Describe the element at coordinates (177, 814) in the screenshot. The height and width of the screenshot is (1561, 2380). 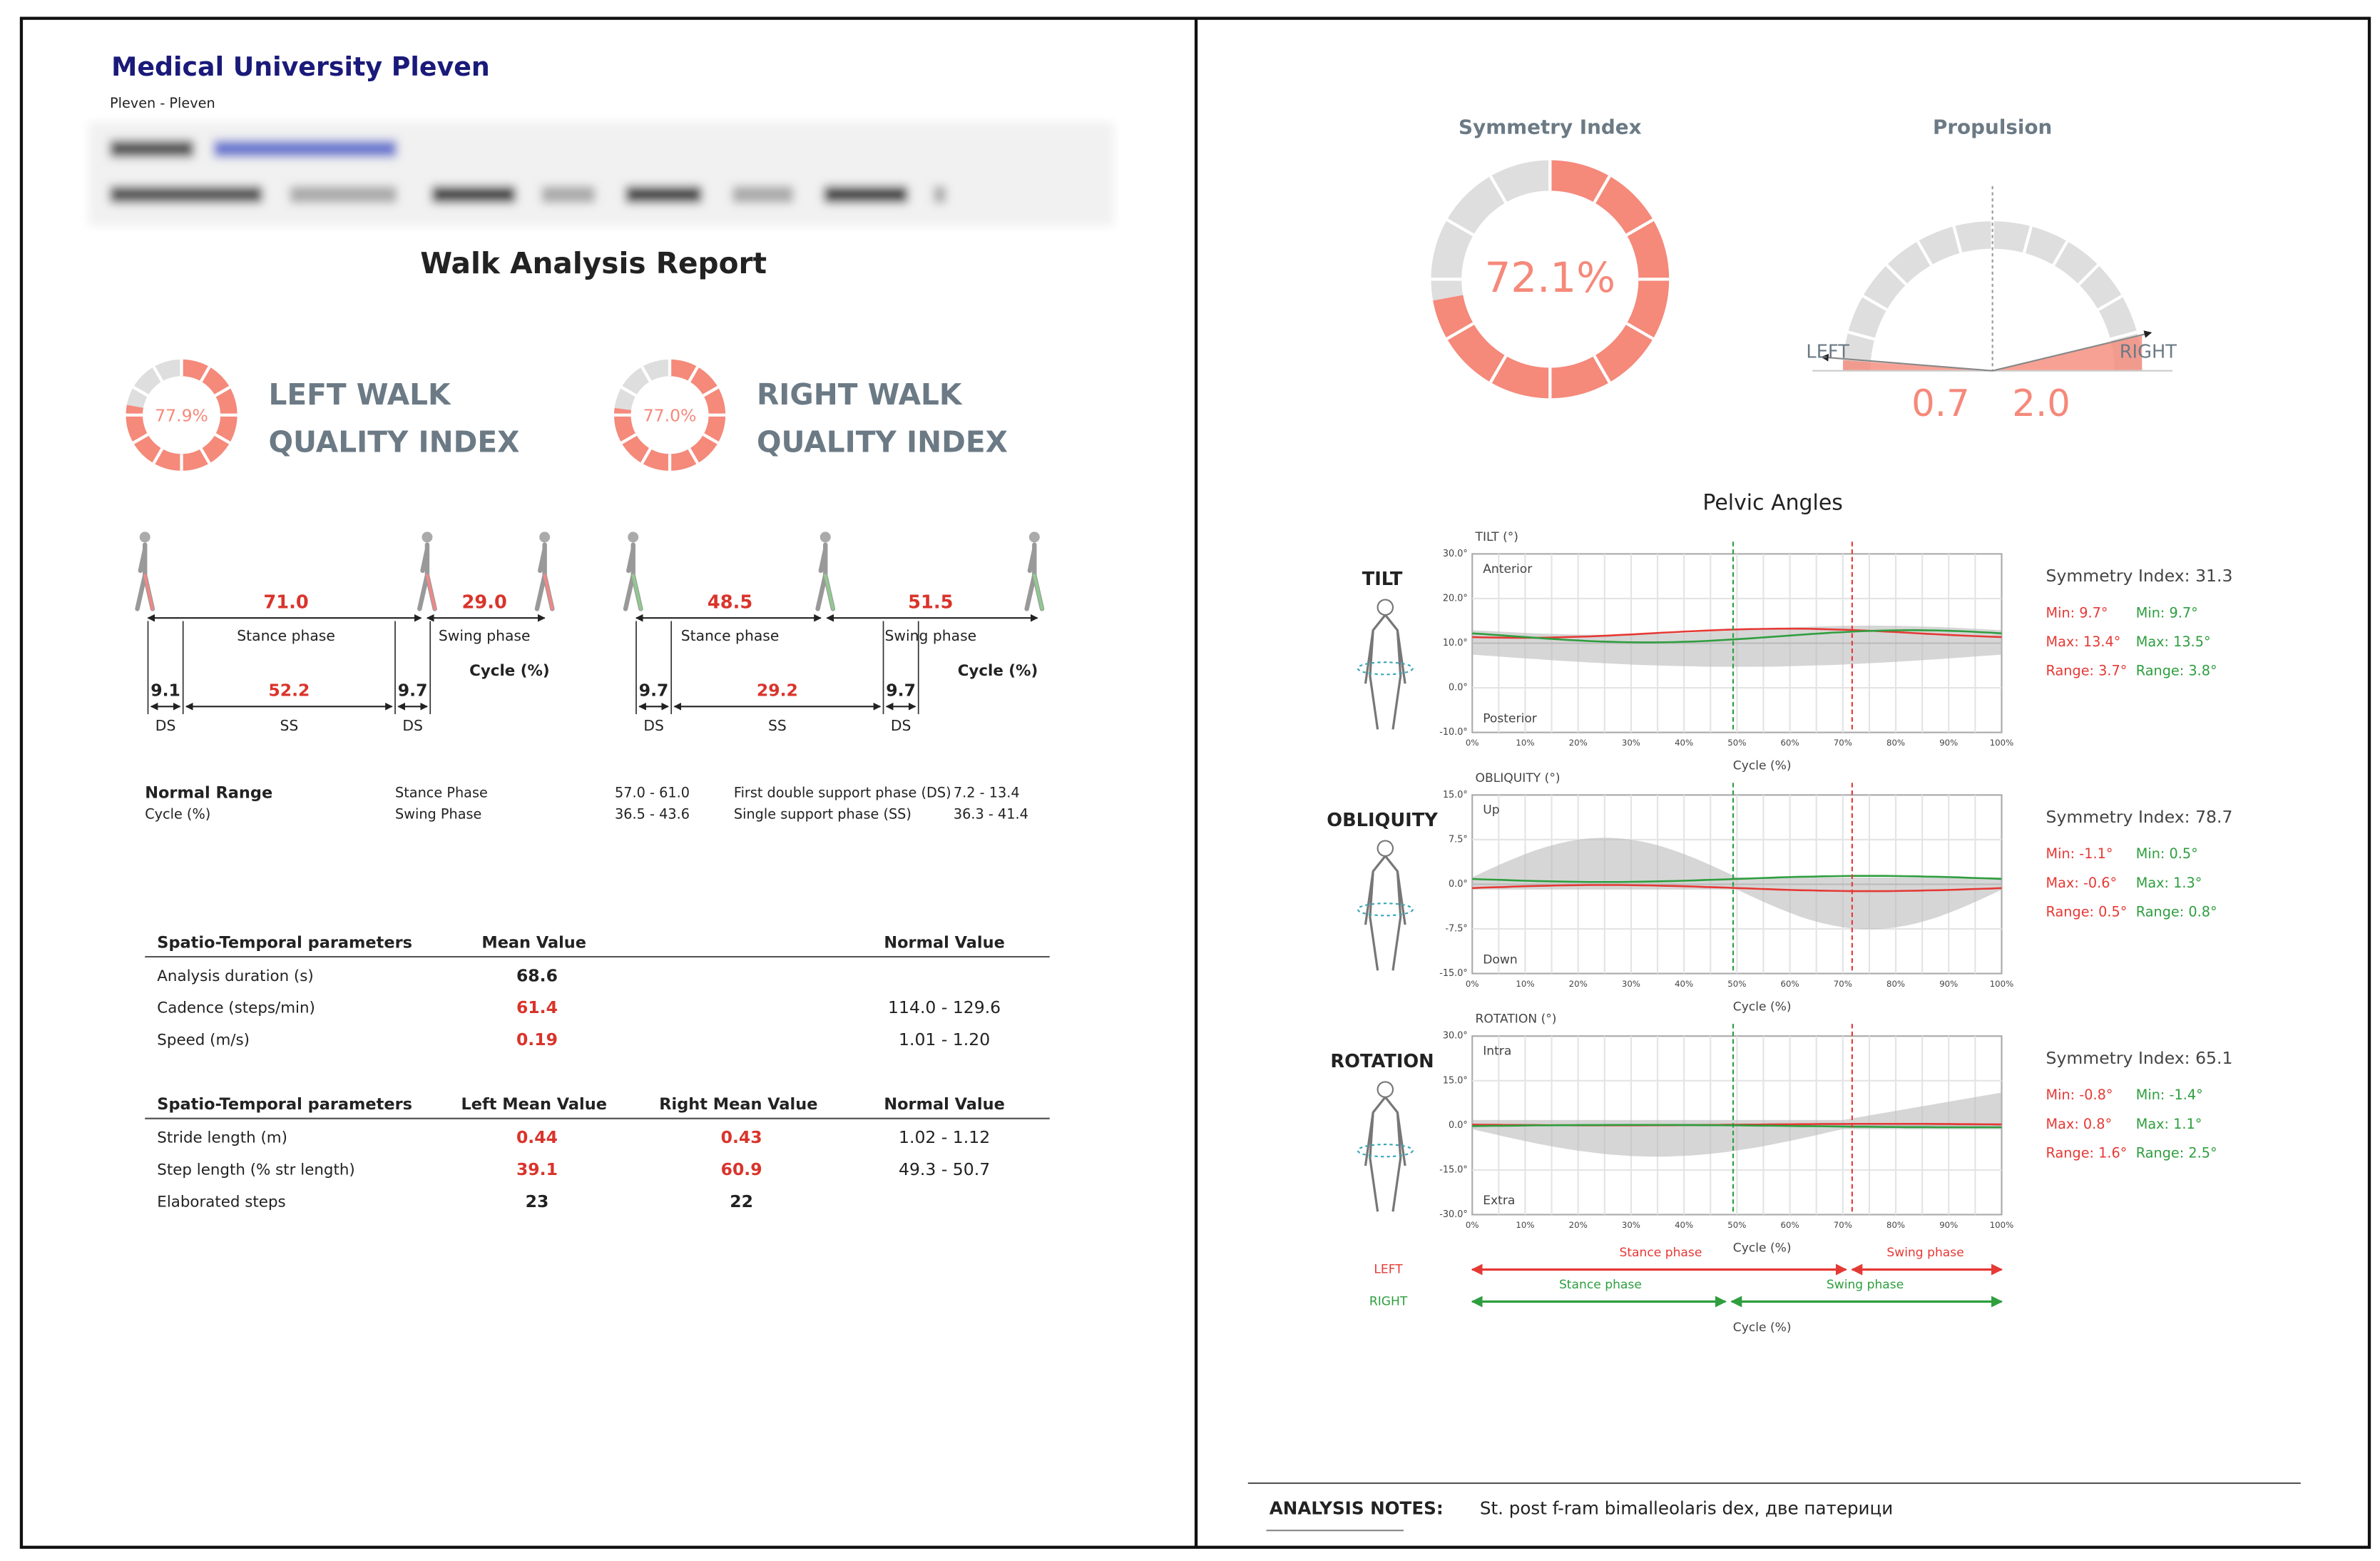
I see `normal-range-unit: Cycle (%)` at that location.